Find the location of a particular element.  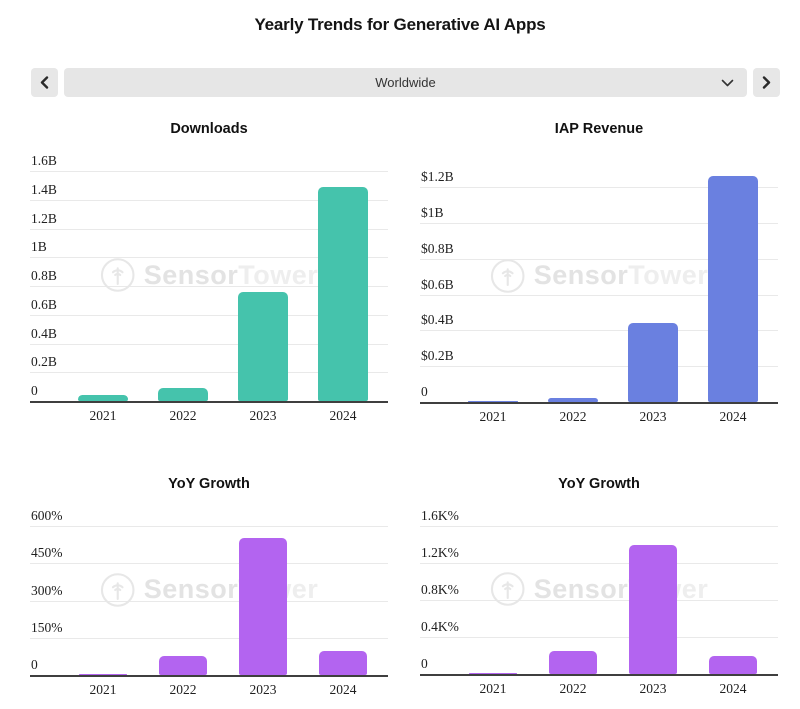

y-tick-label: 1B is located at coordinates (39, 247).